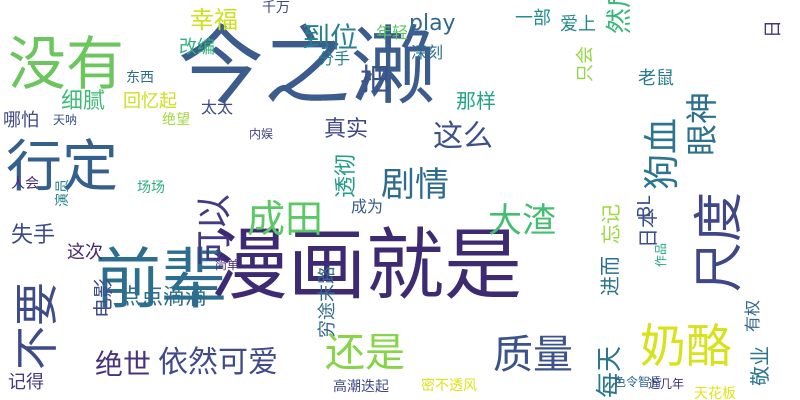 This screenshot has width=800, height=400. I want to click on word-32: 回忆起, so click(150, 101).